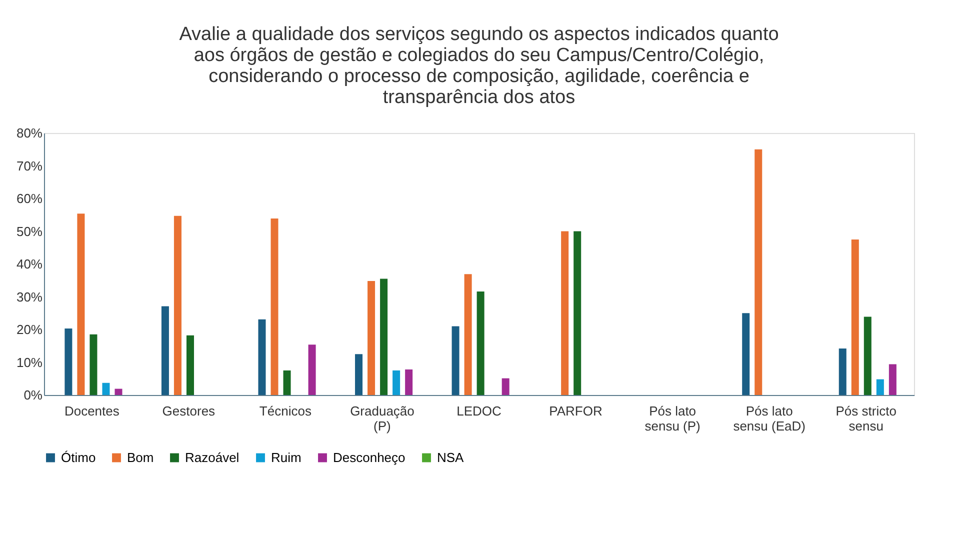 This screenshot has width=974, height=545. What do you see at coordinates (769, 419) in the screenshot?
I see `x-tick-label: Pós lato sensu (EaD)` at bounding box center [769, 419].